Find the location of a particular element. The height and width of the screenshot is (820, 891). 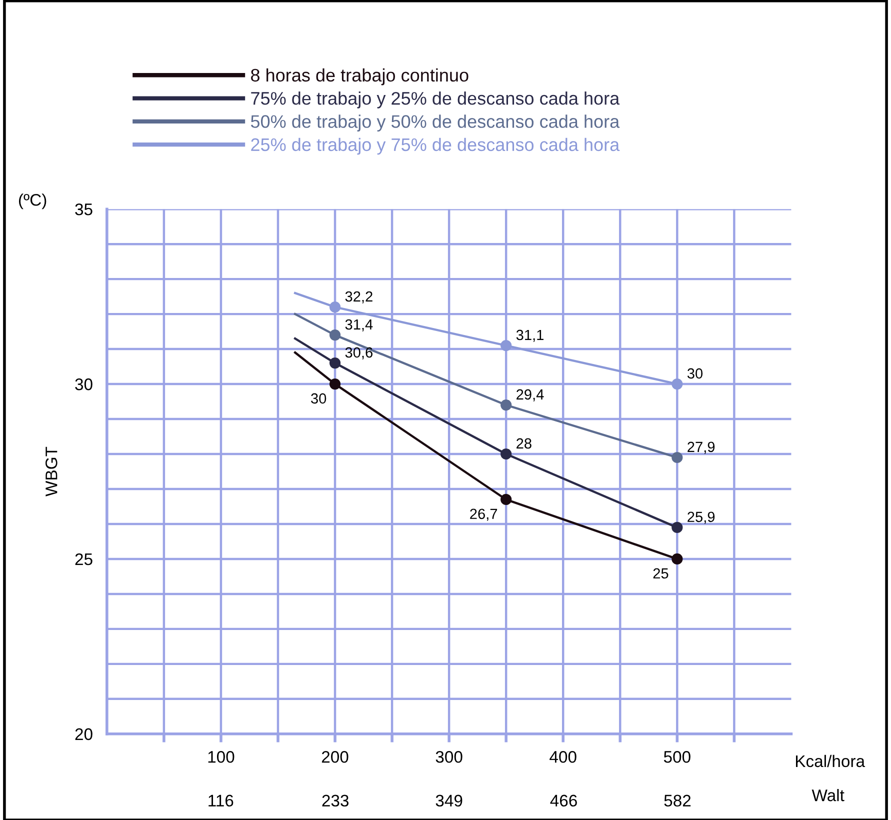

y-tick-label: 25 is located at coordinates (83, 559).